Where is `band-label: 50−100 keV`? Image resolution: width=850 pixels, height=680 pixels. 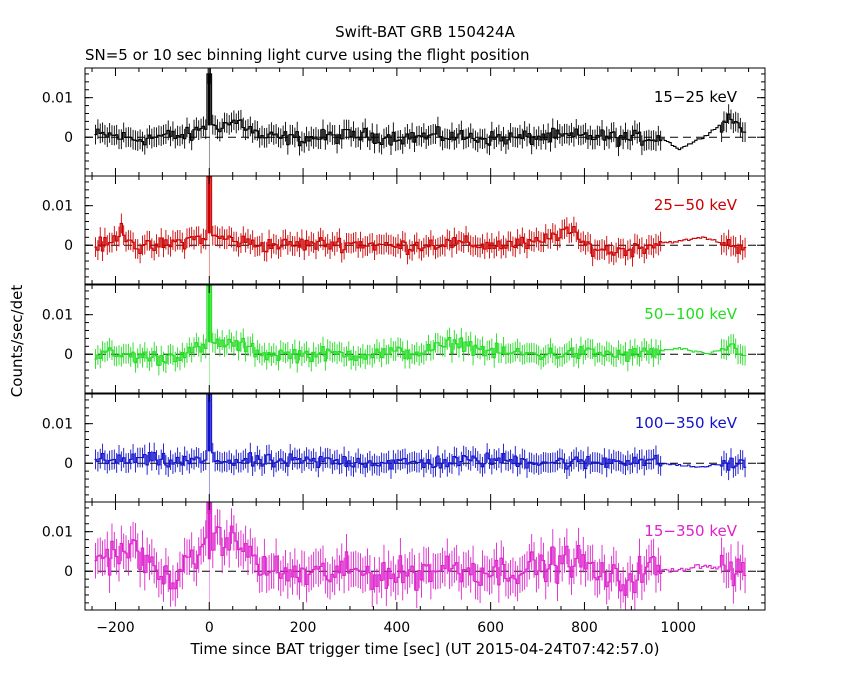
band-label: 50−100 keV is located at coordinates (690, 314).